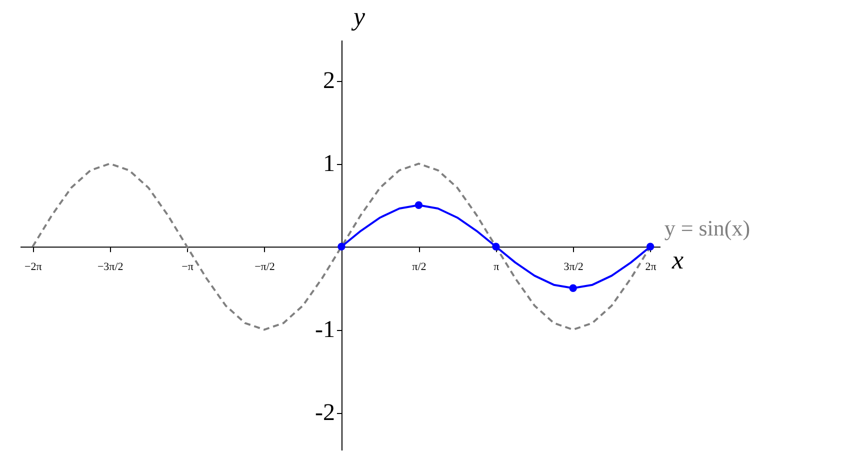 Image resolution: width=858 pixels, height=475 pixels. Describe the element at coordinates (419, 267) in the screenshot. I see `x-tick-label: π/2` at that location.